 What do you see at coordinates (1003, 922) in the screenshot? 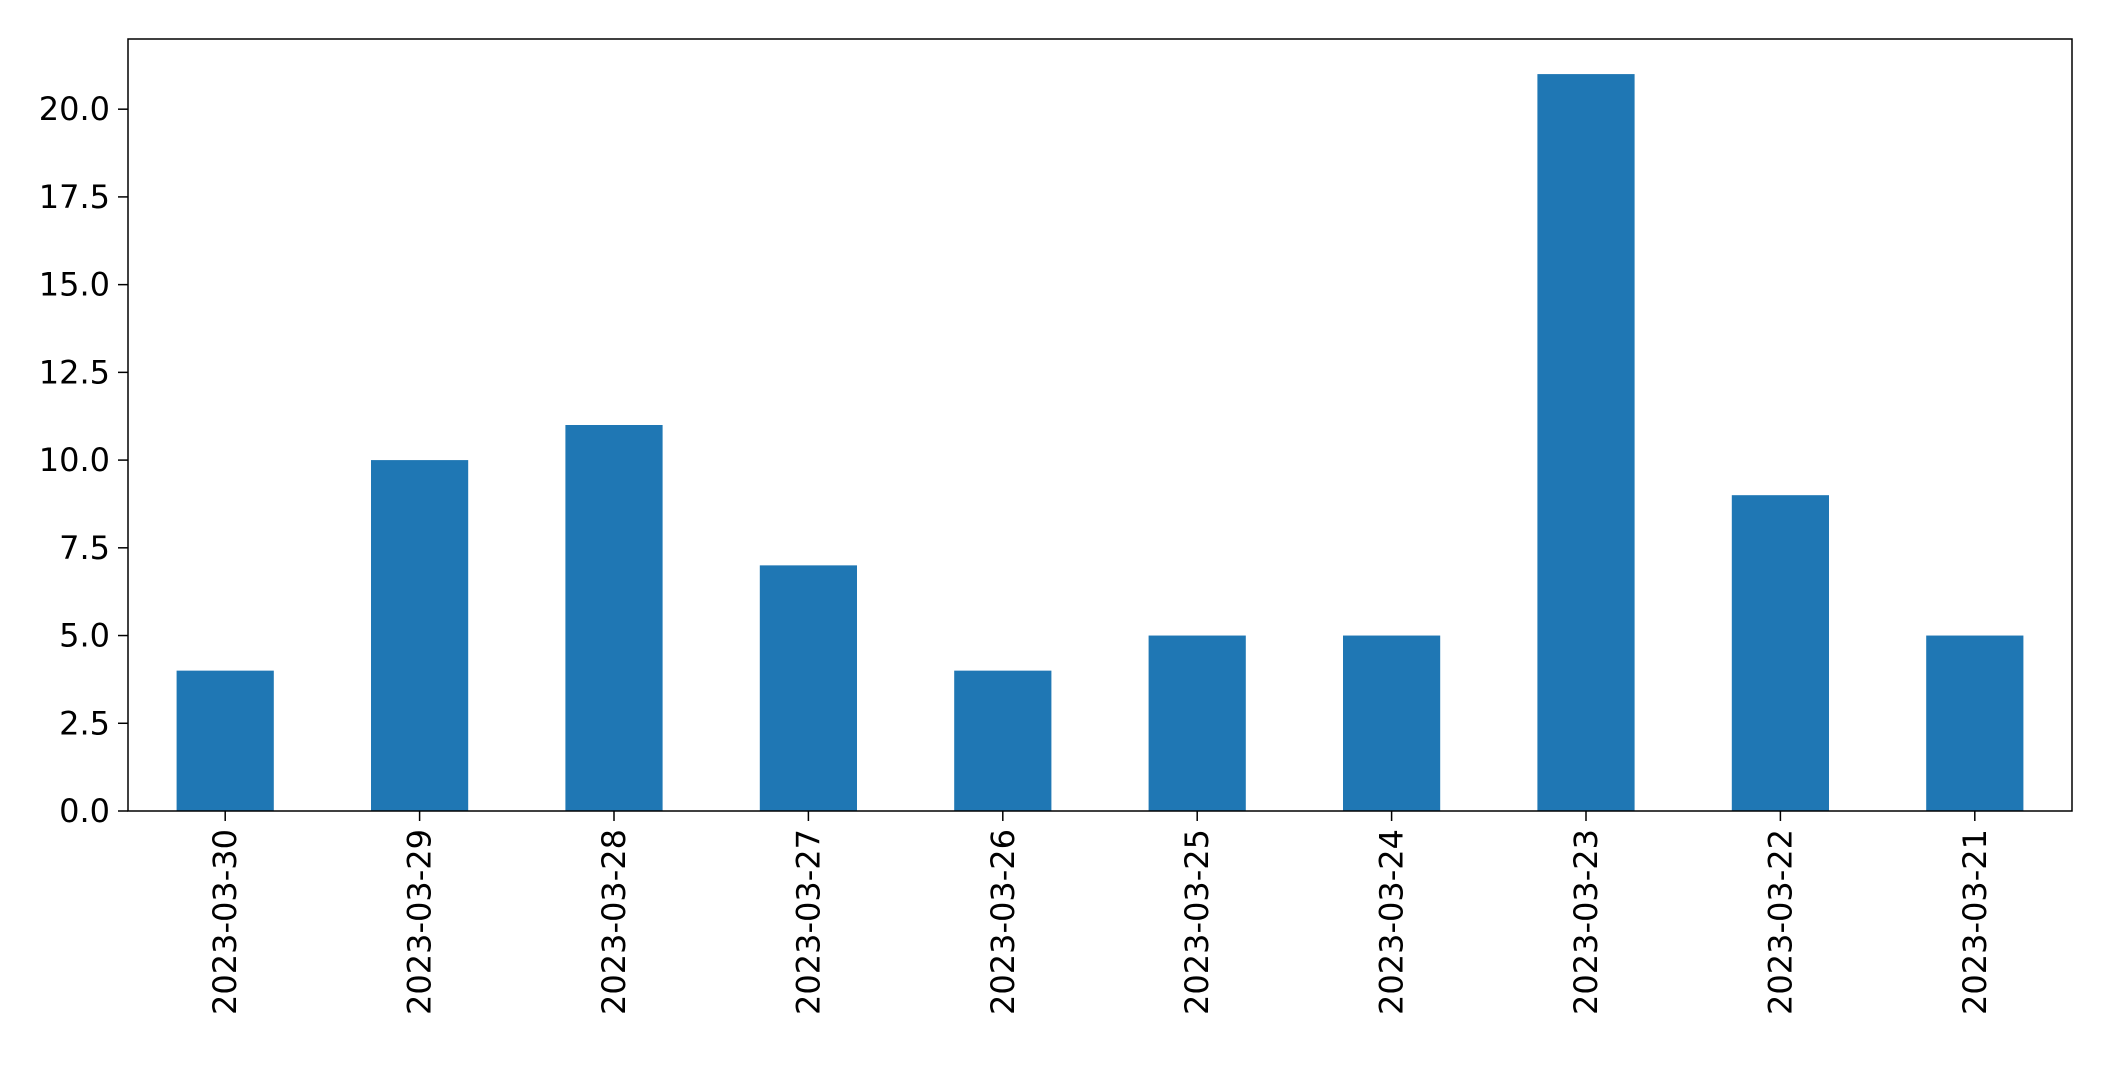
I see `x-tick-label: 2023-03-26` at bounding box center [1003, 922].